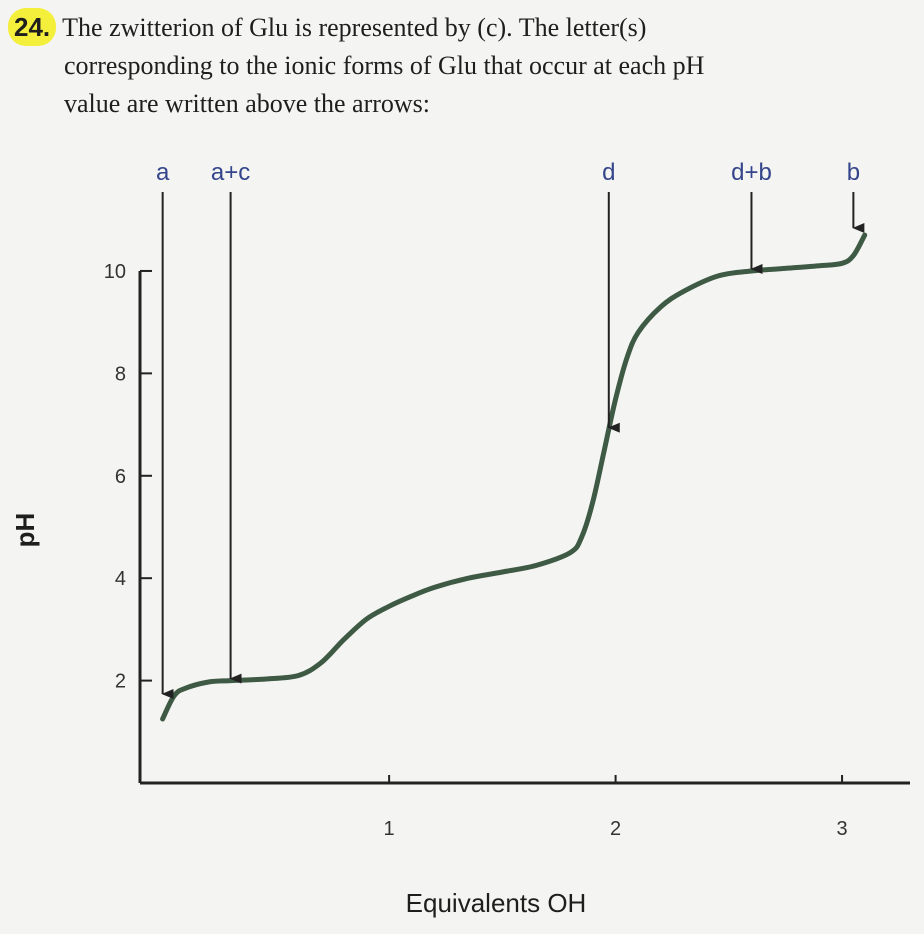 The width and height of the screenshot is (924, 934). I want to click on y-tick-label: 10, so click(115, 272).